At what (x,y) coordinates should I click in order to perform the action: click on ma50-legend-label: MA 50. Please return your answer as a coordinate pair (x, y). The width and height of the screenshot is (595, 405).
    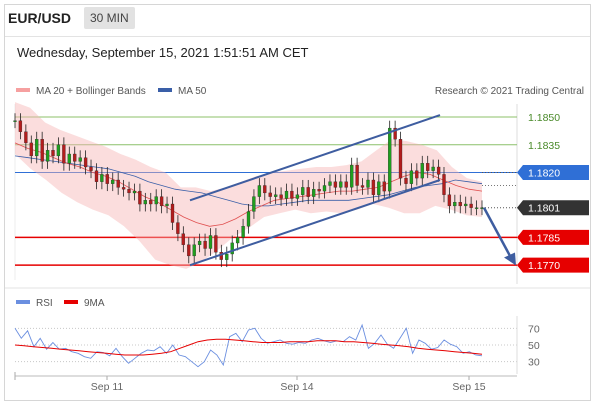
    Looking at the image, I should click on (192, 91).